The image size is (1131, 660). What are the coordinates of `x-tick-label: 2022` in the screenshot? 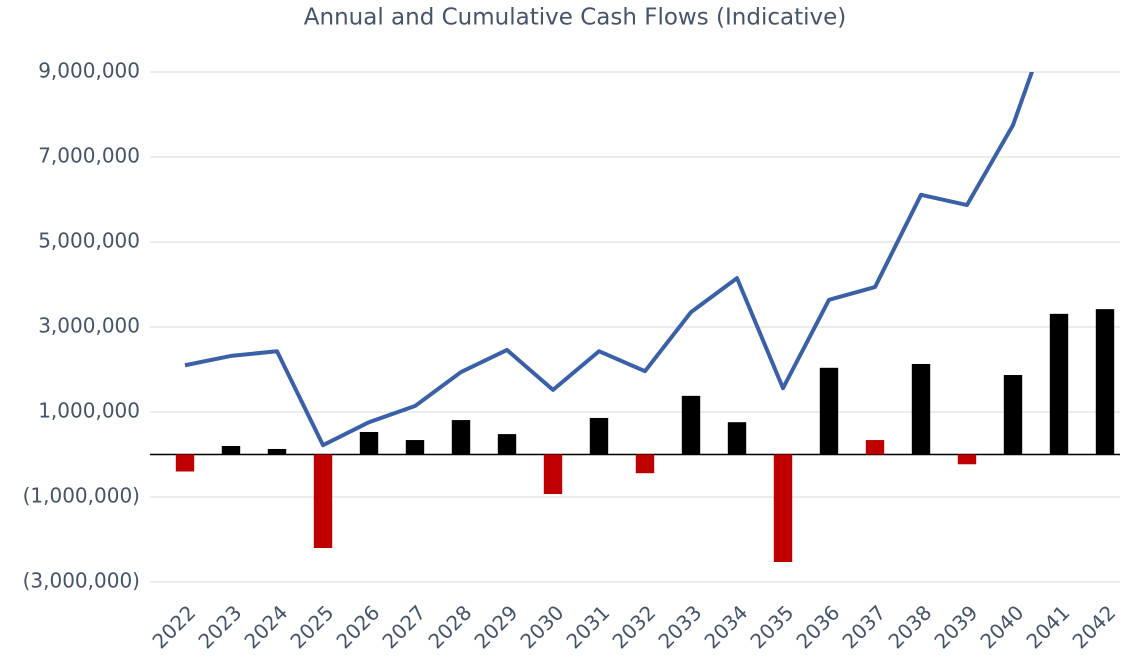 It's located at (173, 626).